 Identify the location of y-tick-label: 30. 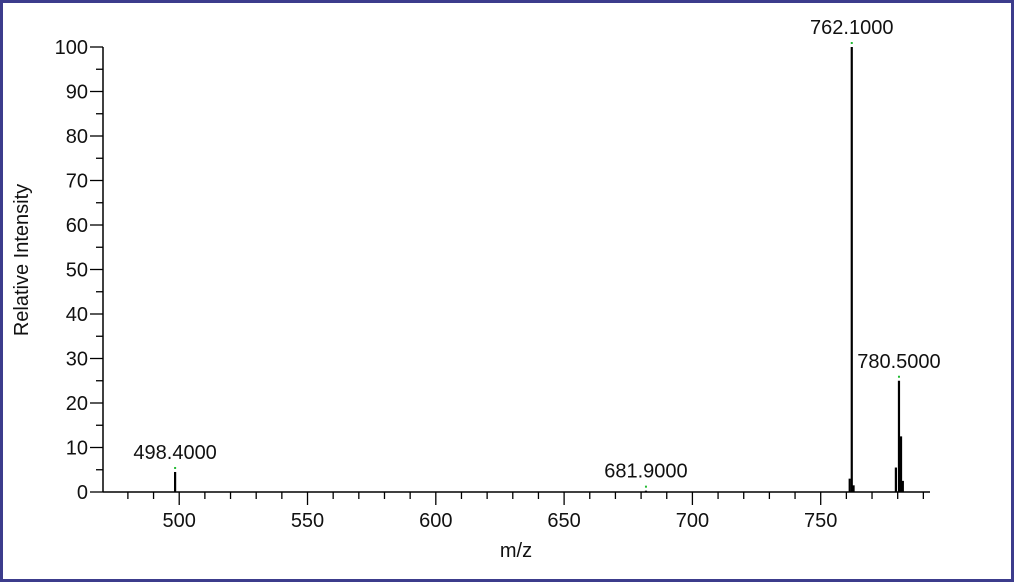
(77, 360).